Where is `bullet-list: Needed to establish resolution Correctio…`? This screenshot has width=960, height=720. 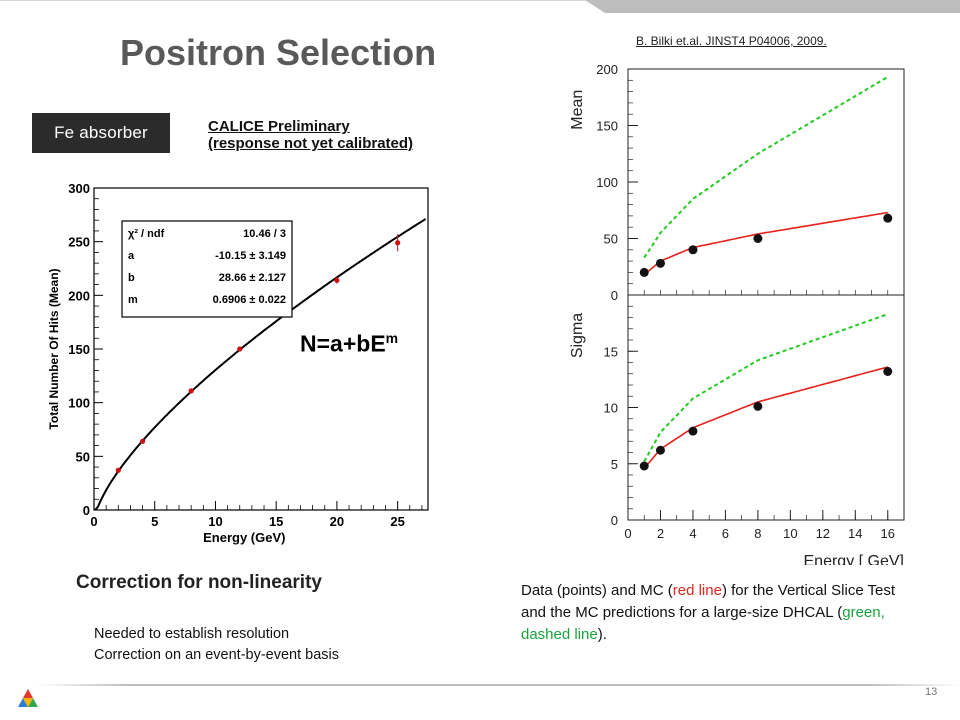
bullet-list: Needed to establish resolution Correctio… is located at coordinates (216, 645).